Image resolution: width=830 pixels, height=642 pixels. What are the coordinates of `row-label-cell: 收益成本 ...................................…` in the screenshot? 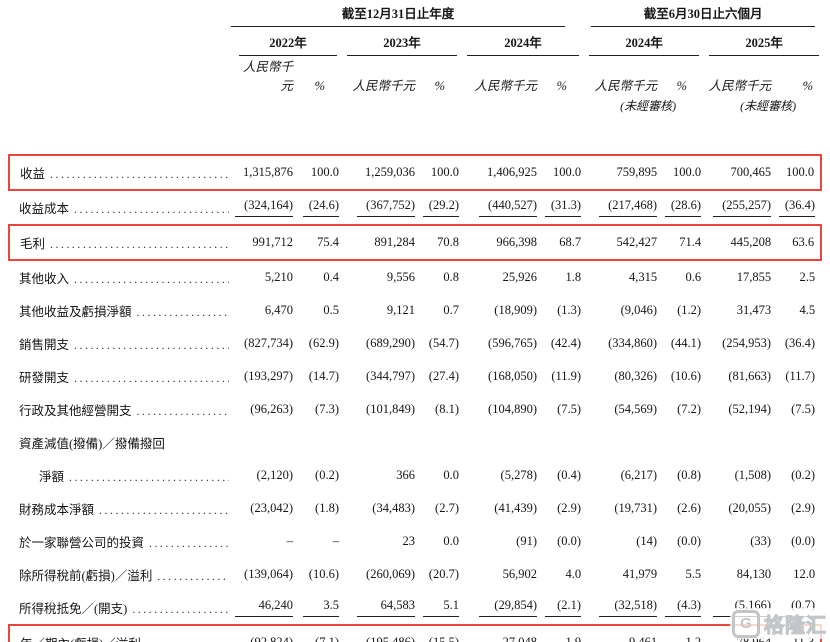 It's located at (120, 207).